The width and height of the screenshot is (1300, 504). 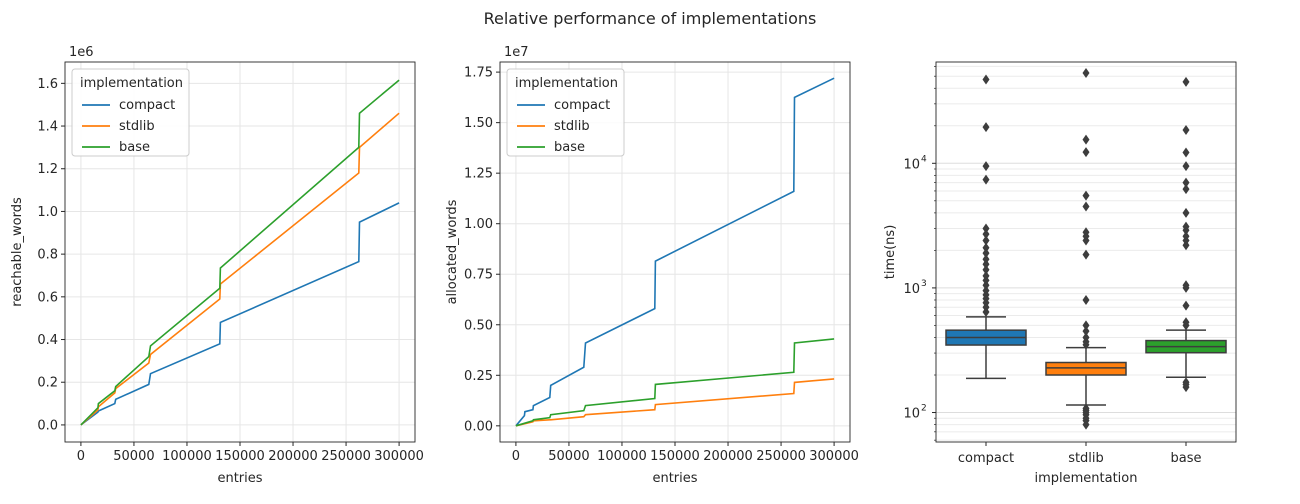 I want to click on y-offset-label: 1e6, so click(x=81, y=52).